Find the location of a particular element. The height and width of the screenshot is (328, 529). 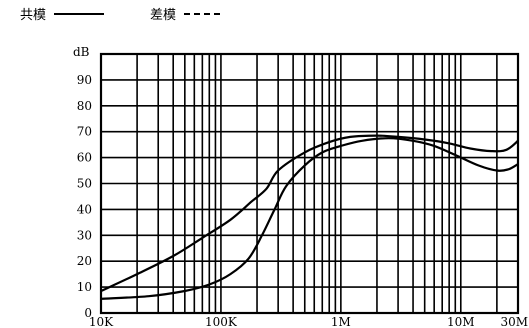

y-tick-label: 50 is located at coordinates (84, 184).